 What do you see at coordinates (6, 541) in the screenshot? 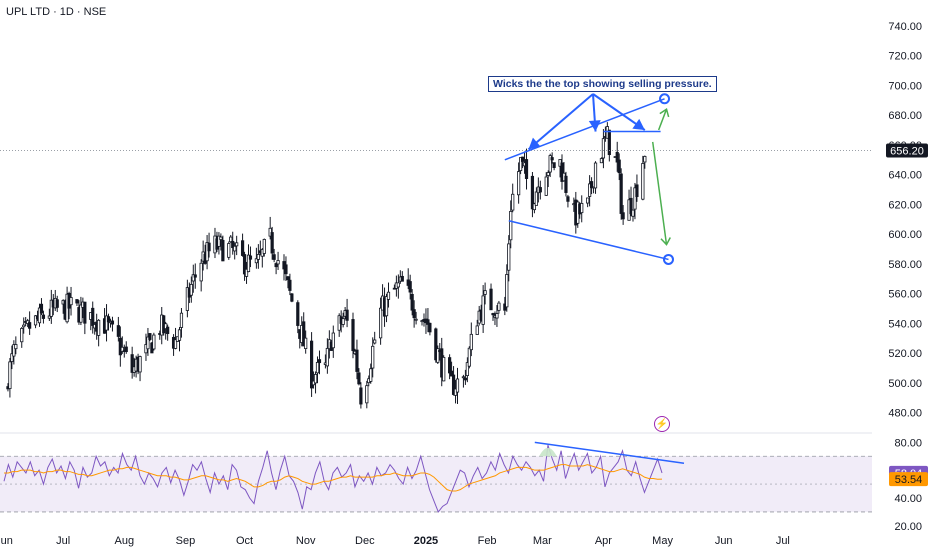
I see `time-tick-label: Jun` at bounding box center [6, 541].